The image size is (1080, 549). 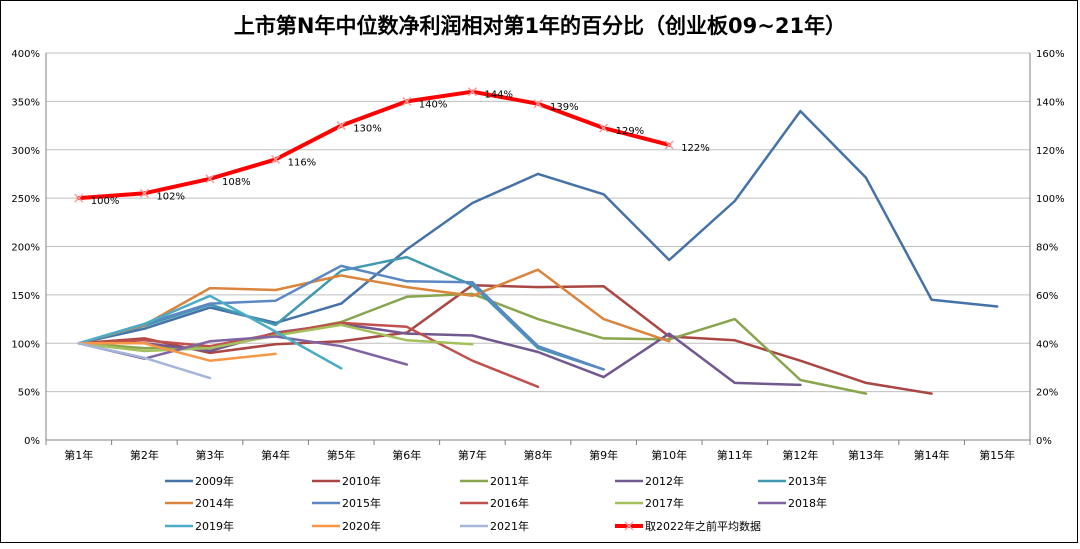 I want to click on legend-label: 取2022年之前平均数据, so click(x=703, y=526).